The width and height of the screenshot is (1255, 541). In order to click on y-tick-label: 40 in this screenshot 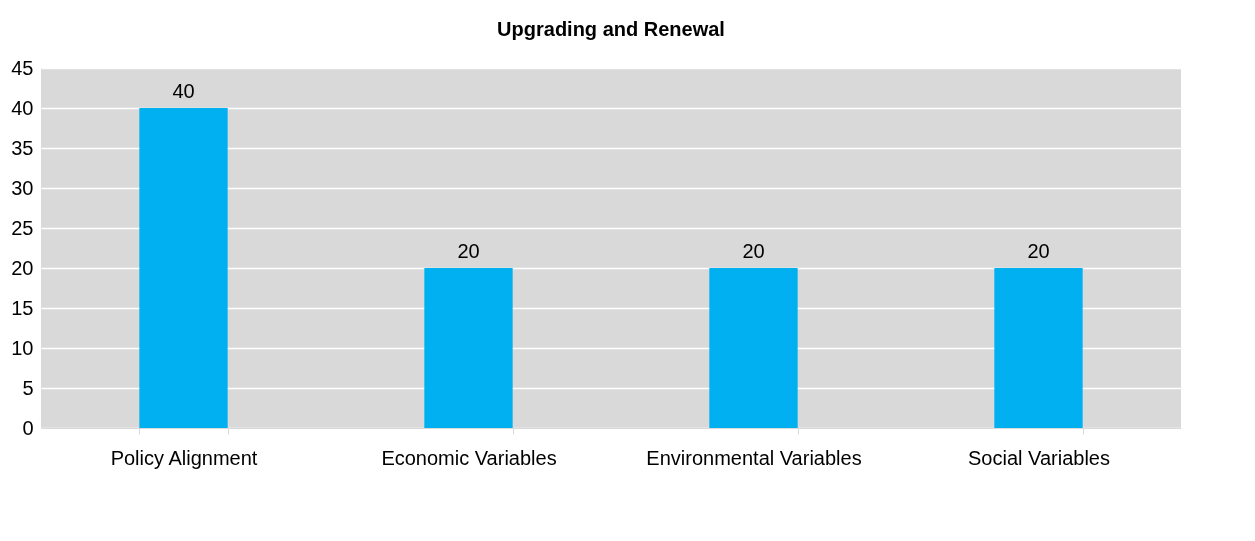, I will do `click(22, 107)`.